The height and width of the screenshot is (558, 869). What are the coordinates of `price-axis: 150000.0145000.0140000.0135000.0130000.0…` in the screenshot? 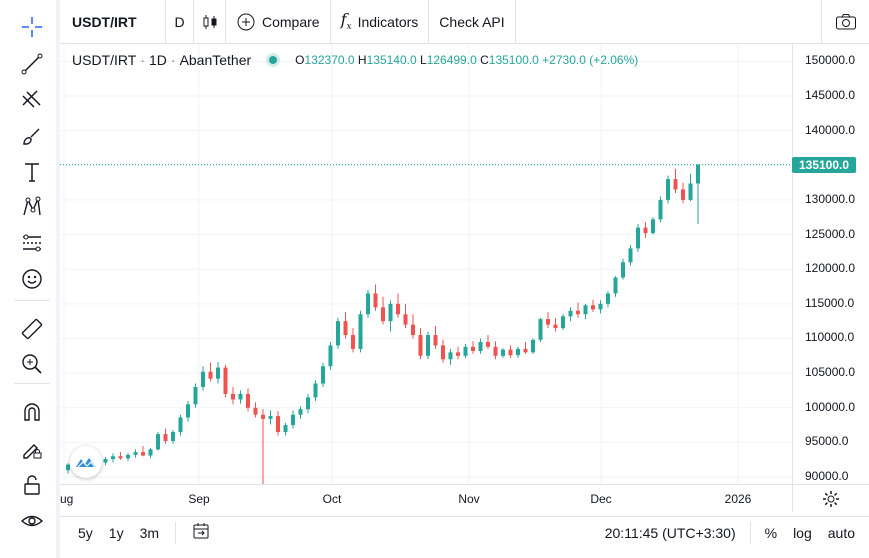 It's located at (830, 264).